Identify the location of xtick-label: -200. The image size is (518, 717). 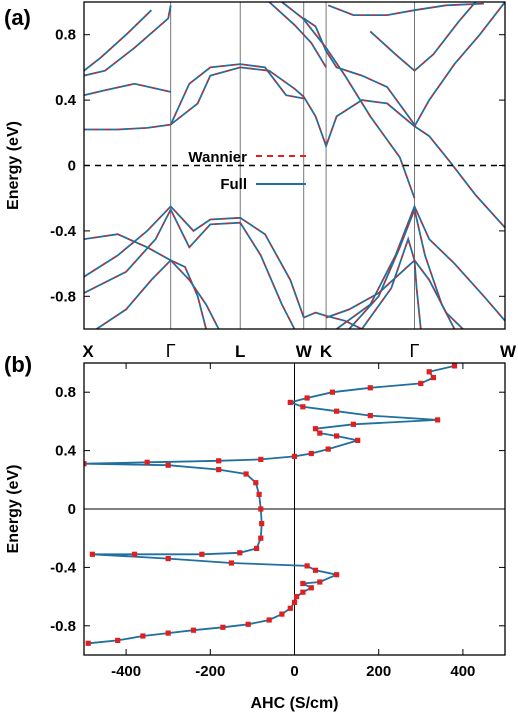
(210, 671).